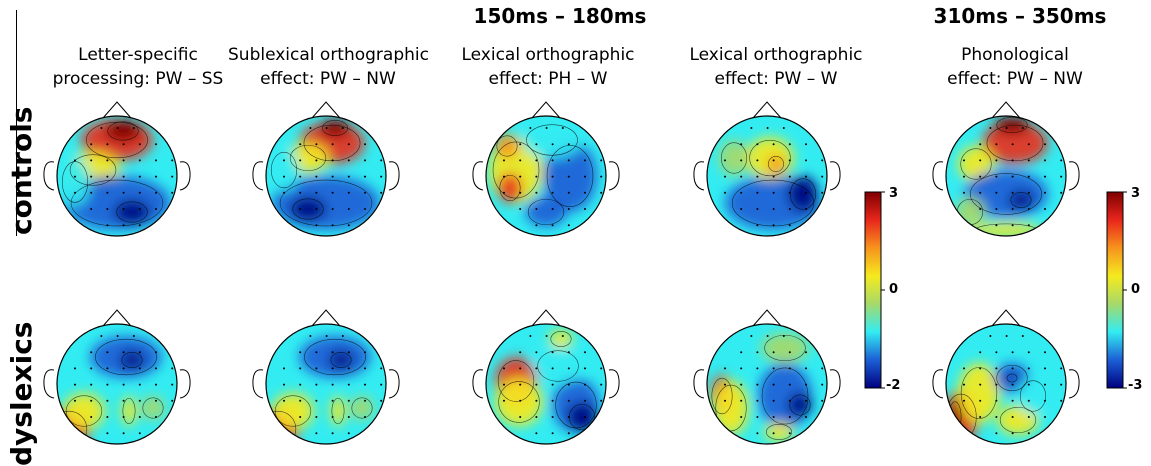 This screenshot has height=466, width=1151. I want to click on column-title-4: Lexical orthographic effect: PW – W, so click(776, 67).